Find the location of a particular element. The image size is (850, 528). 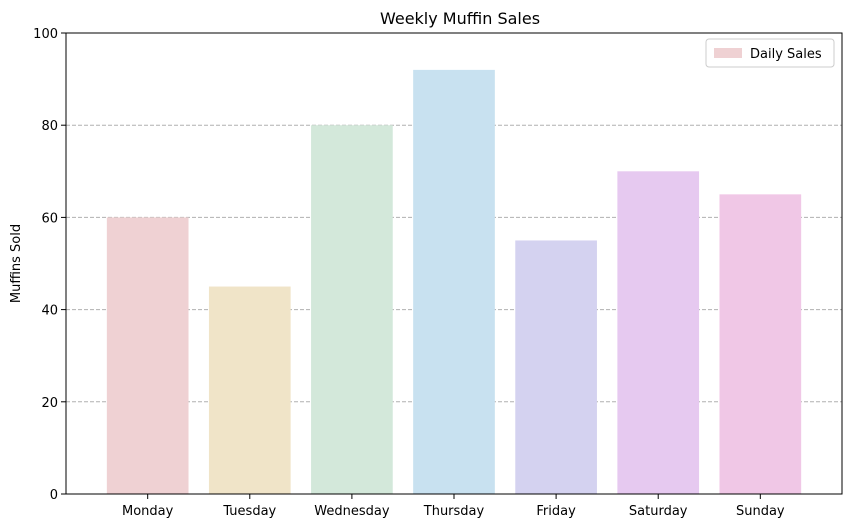

y-tick-label: 20 is located at coordinates (49, 403).